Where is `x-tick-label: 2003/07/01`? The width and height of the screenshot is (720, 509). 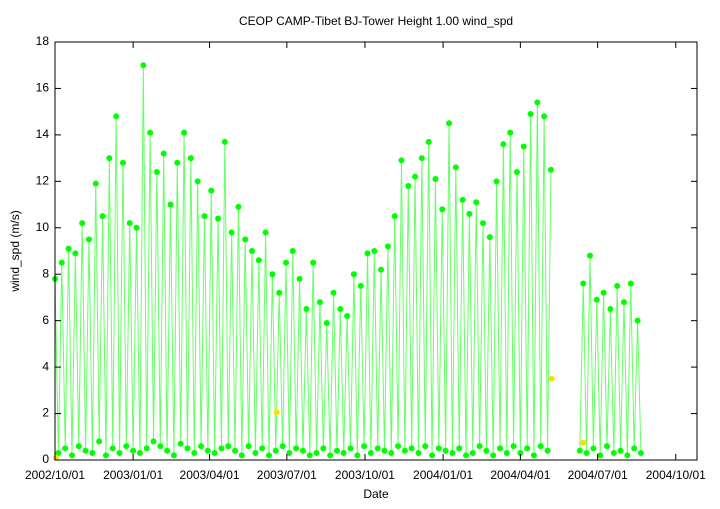
x-tick-label: 2003/07/01 is located at coordinates (287, 475).